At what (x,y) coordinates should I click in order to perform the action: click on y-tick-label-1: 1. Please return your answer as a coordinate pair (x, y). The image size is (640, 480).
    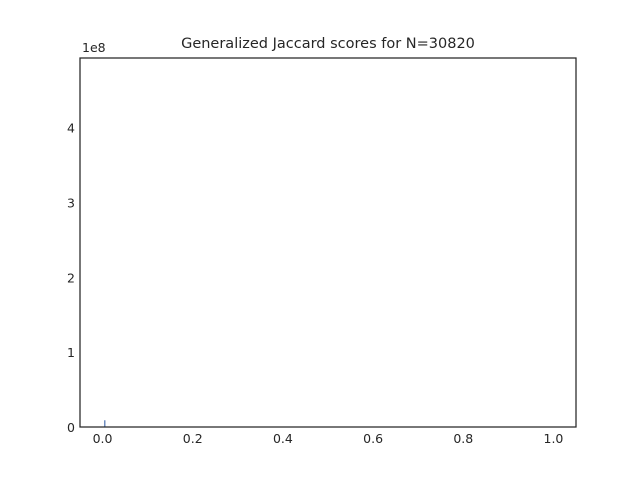
    Looking at the image, I should click on (71, 352).